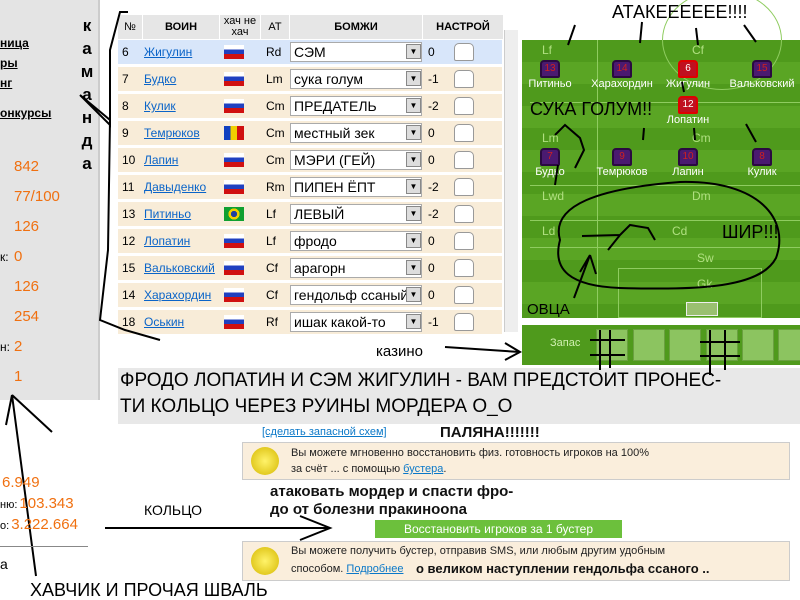 This screenshot has width=800, height=600. What do you see at coordinates (167, 241) in the screenshot?
I see `player-name-link: Лопатин` at bounding box center [167, 241].